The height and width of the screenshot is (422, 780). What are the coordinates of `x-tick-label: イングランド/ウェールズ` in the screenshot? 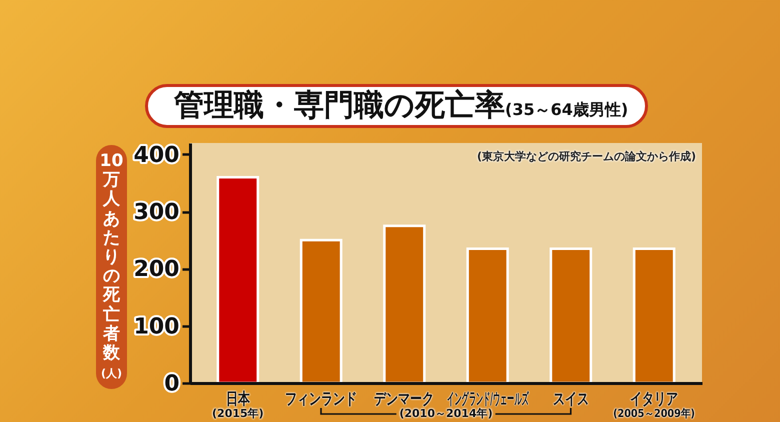 It's located at (487, 398).